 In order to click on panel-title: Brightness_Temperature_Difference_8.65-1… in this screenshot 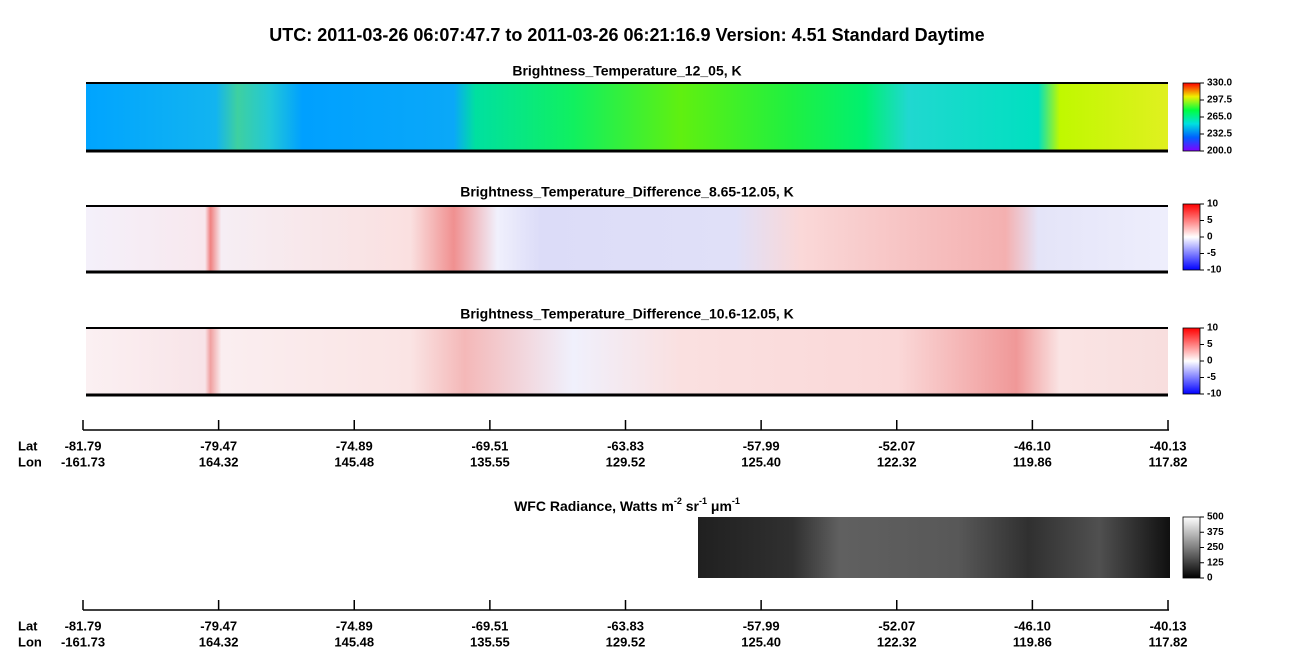, I will do `click(627, 192)`.